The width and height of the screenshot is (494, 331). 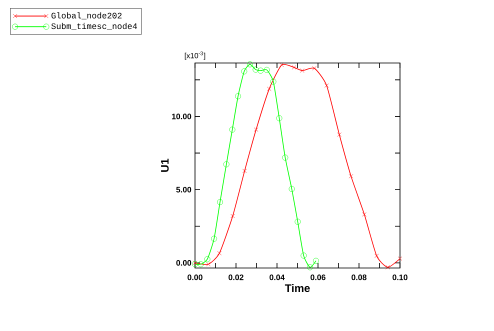 I want to click on legend-label: Global_node202, so click(x=87, y=16).